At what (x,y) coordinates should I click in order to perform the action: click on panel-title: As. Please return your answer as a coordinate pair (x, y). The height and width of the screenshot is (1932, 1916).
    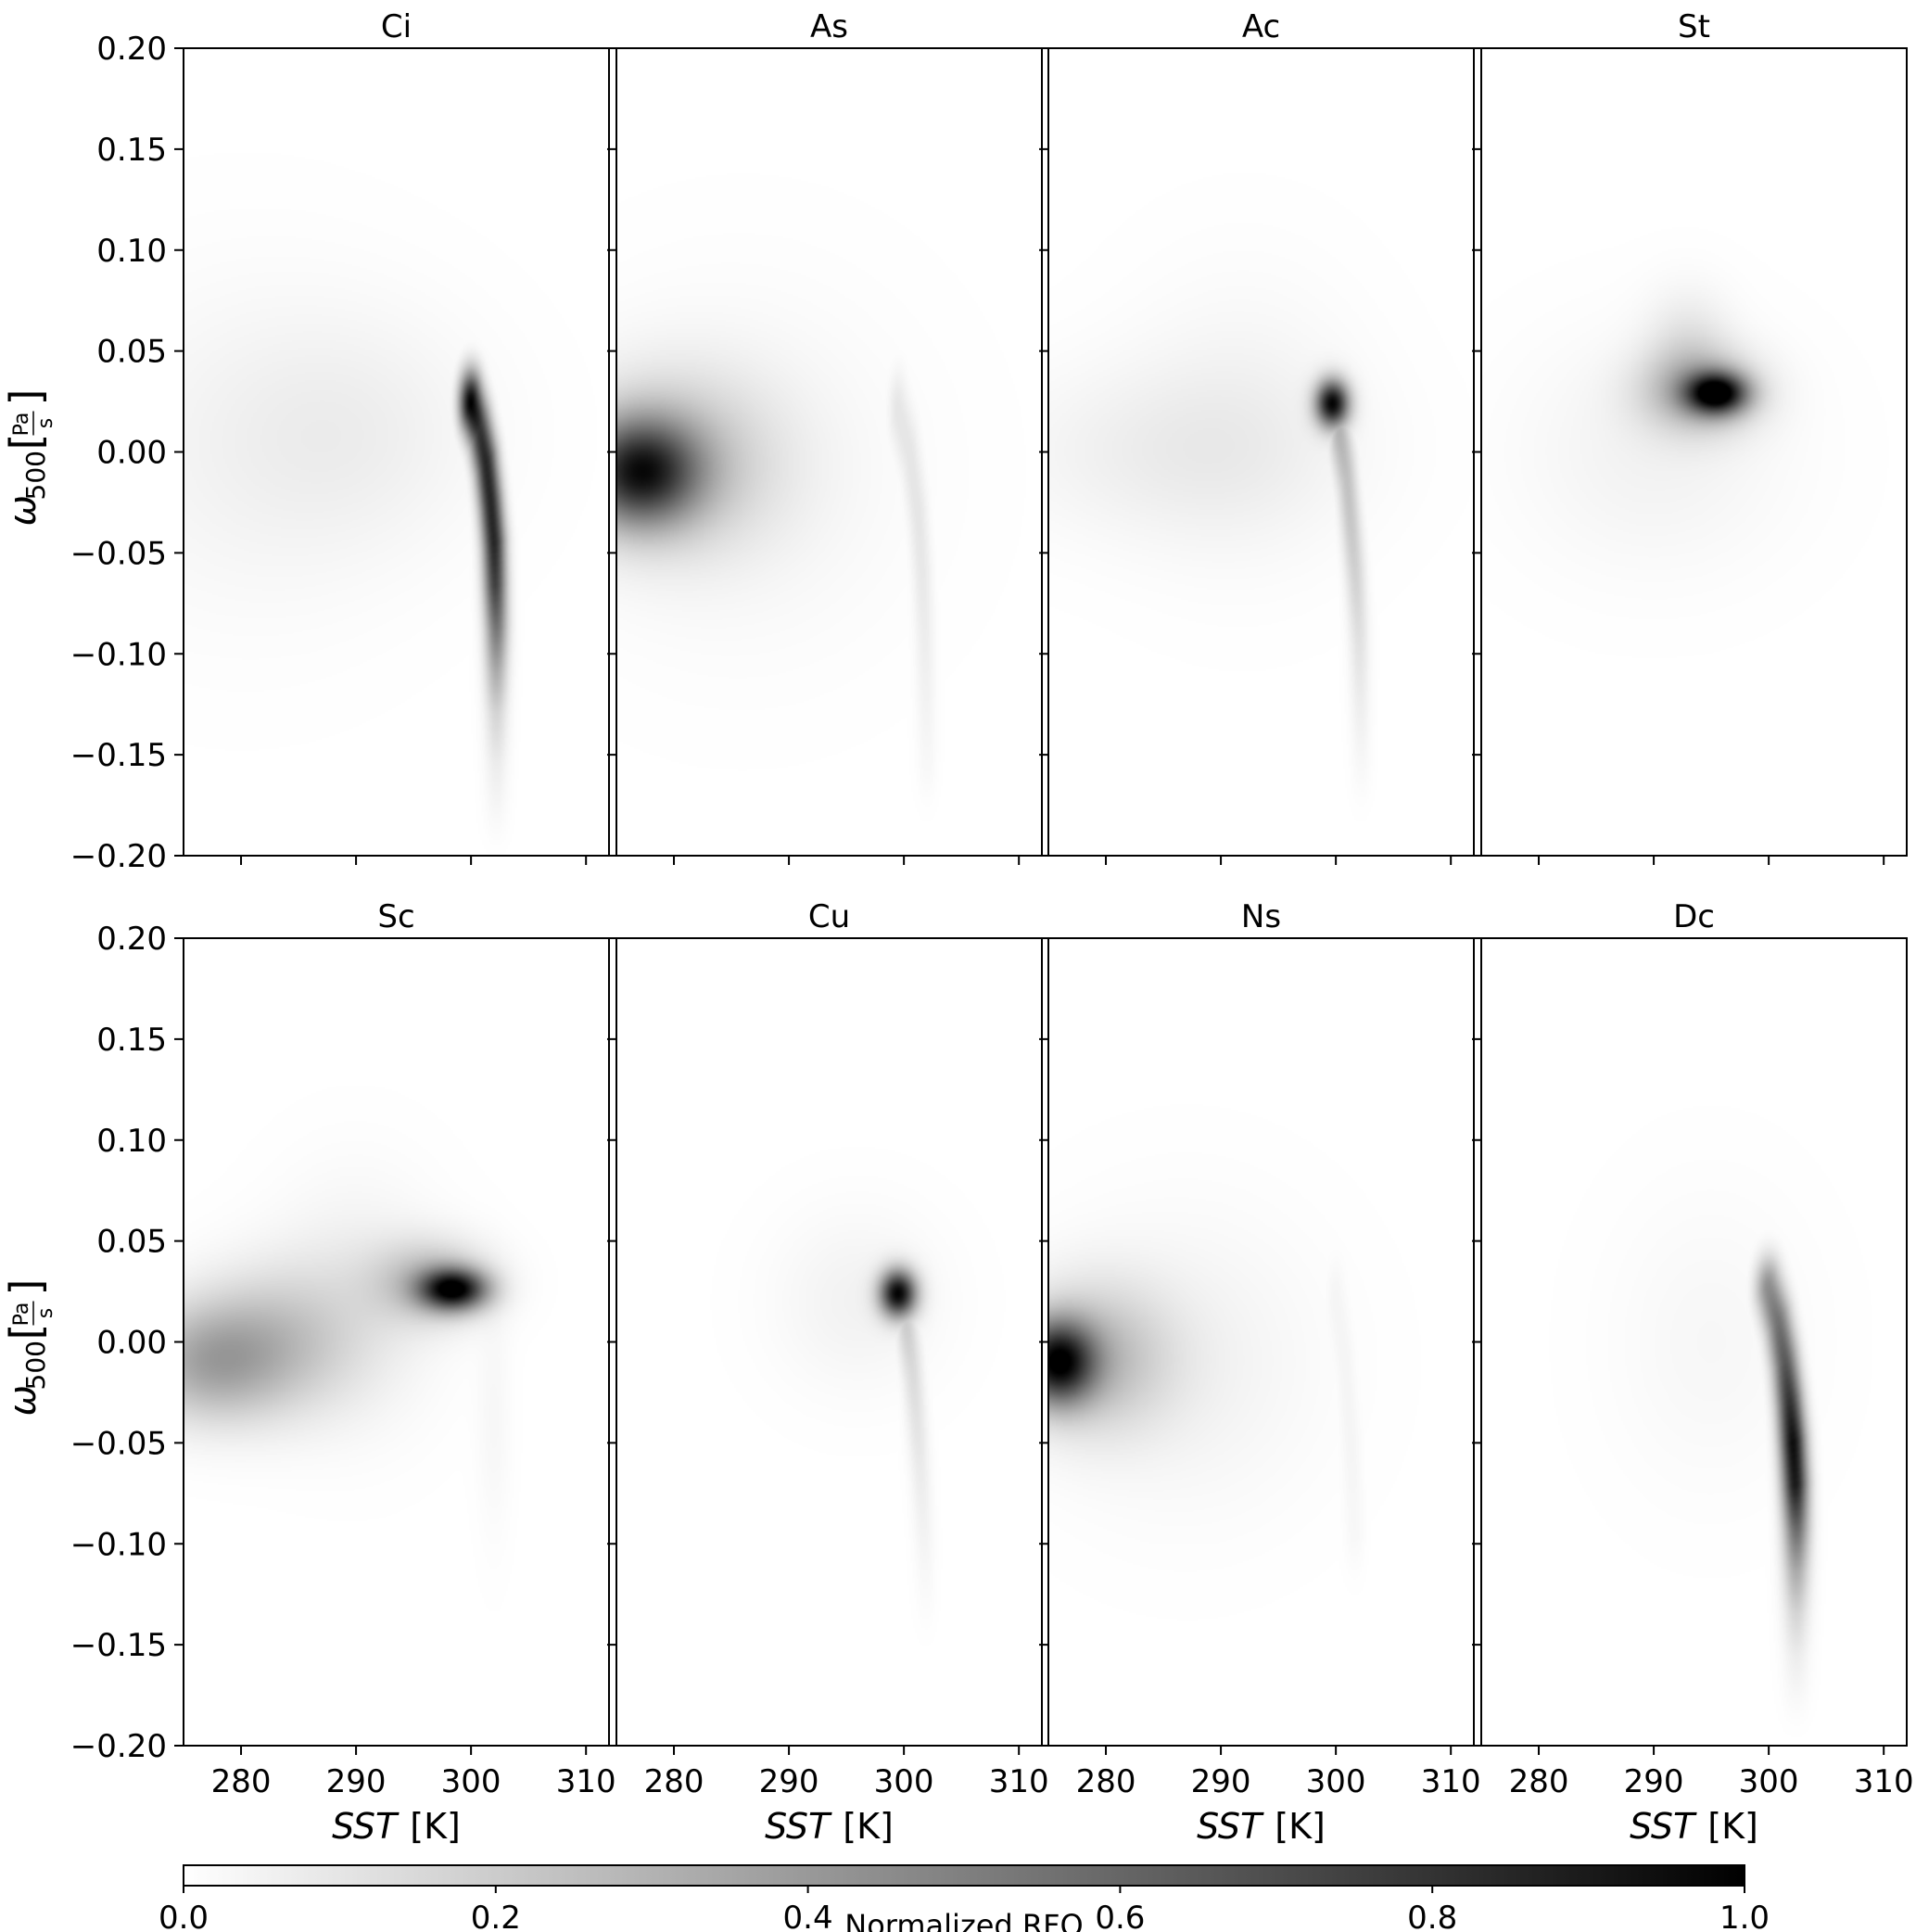
    Looking at the image, I should click on (829, 26).